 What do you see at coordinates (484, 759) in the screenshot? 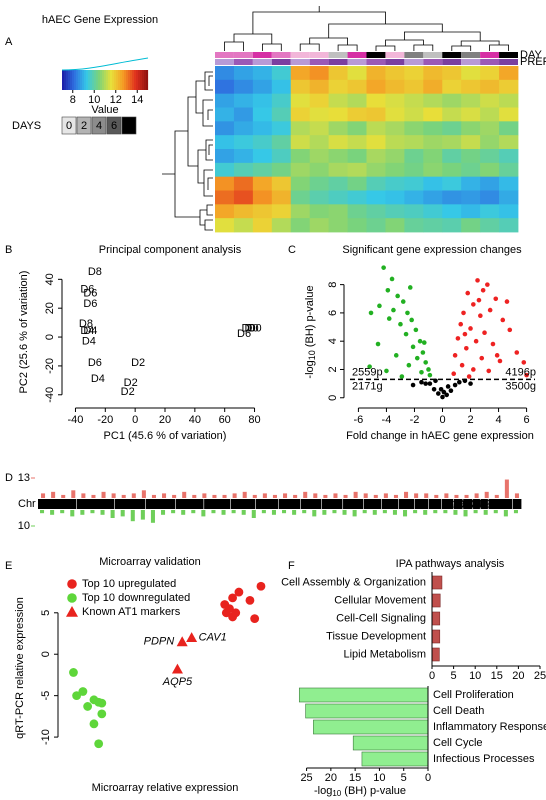
I see `category-label: Infectious Processes` at bounding box center [484, 759].